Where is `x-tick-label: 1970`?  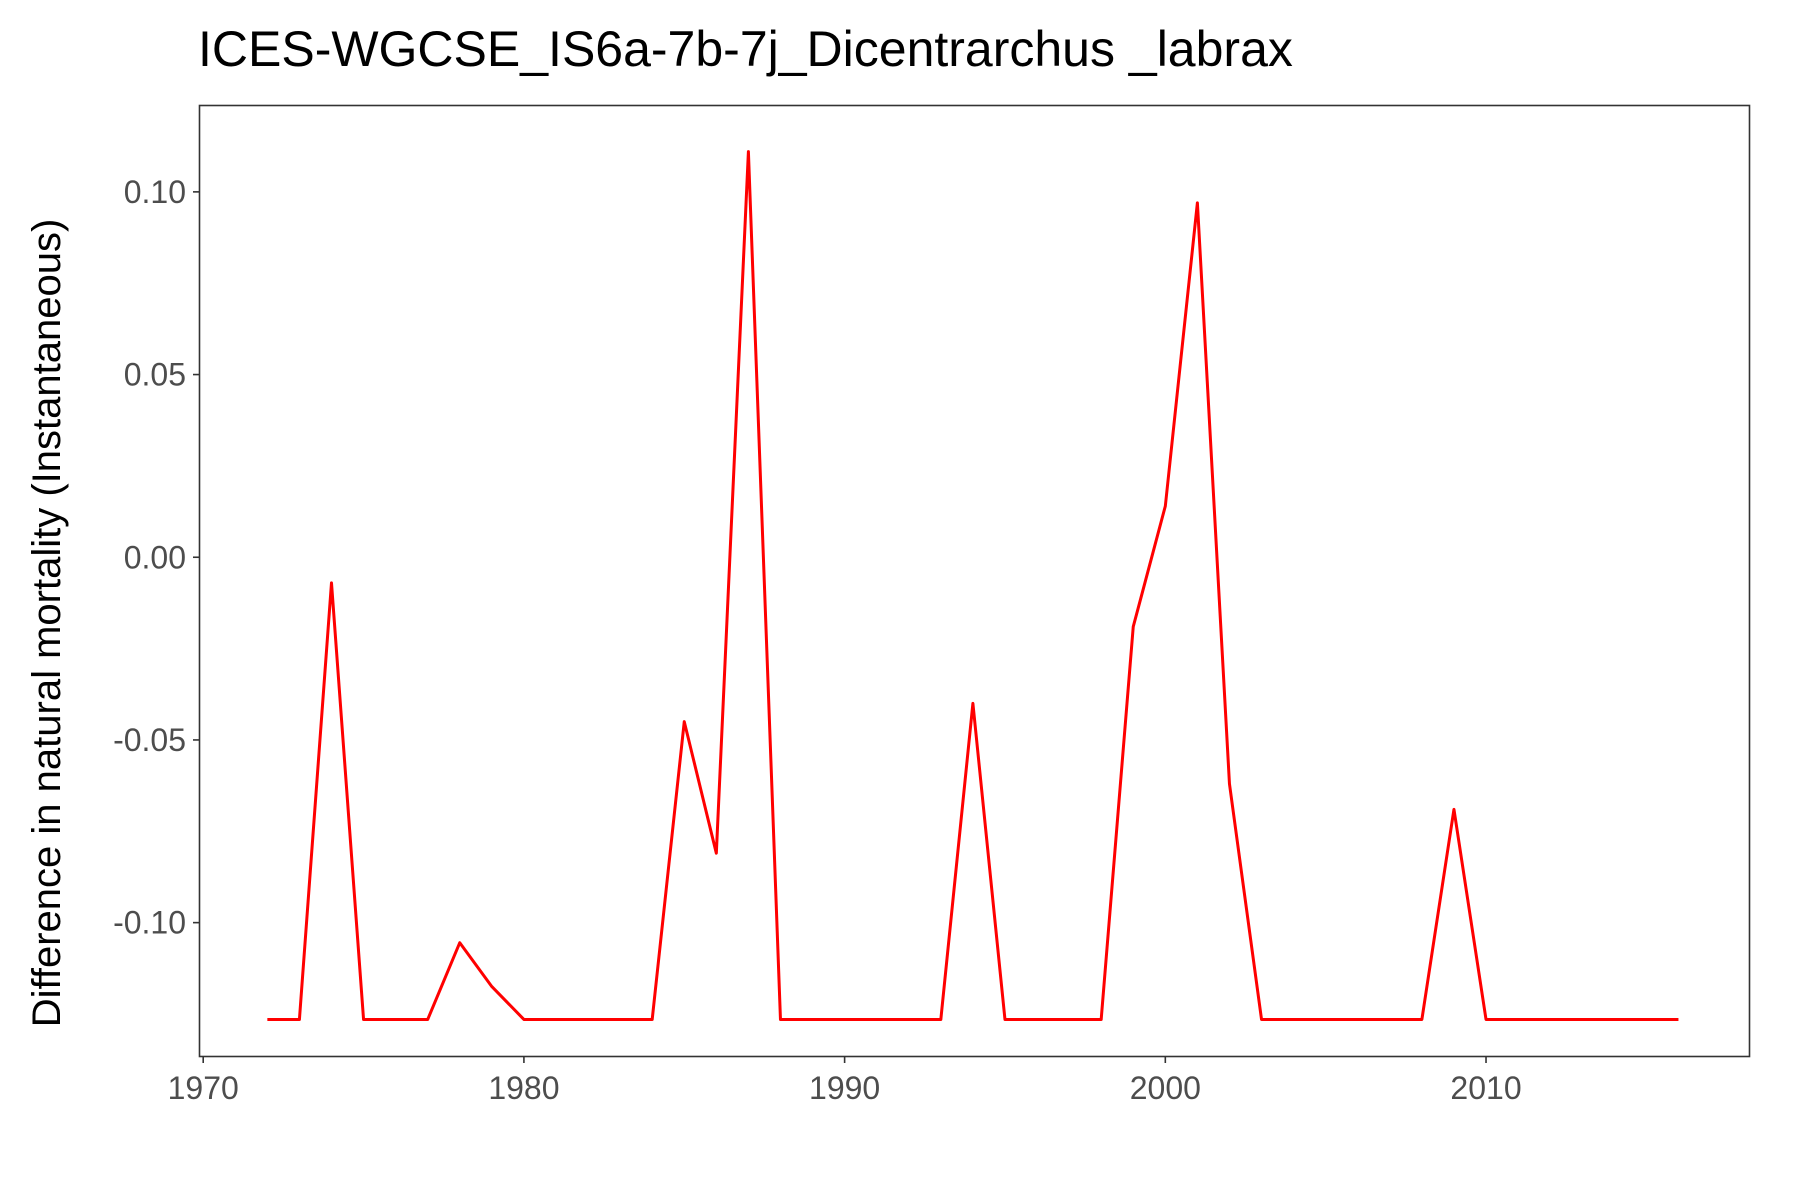 x-tick-label: 1970 is located at coordinates (203, 1088).